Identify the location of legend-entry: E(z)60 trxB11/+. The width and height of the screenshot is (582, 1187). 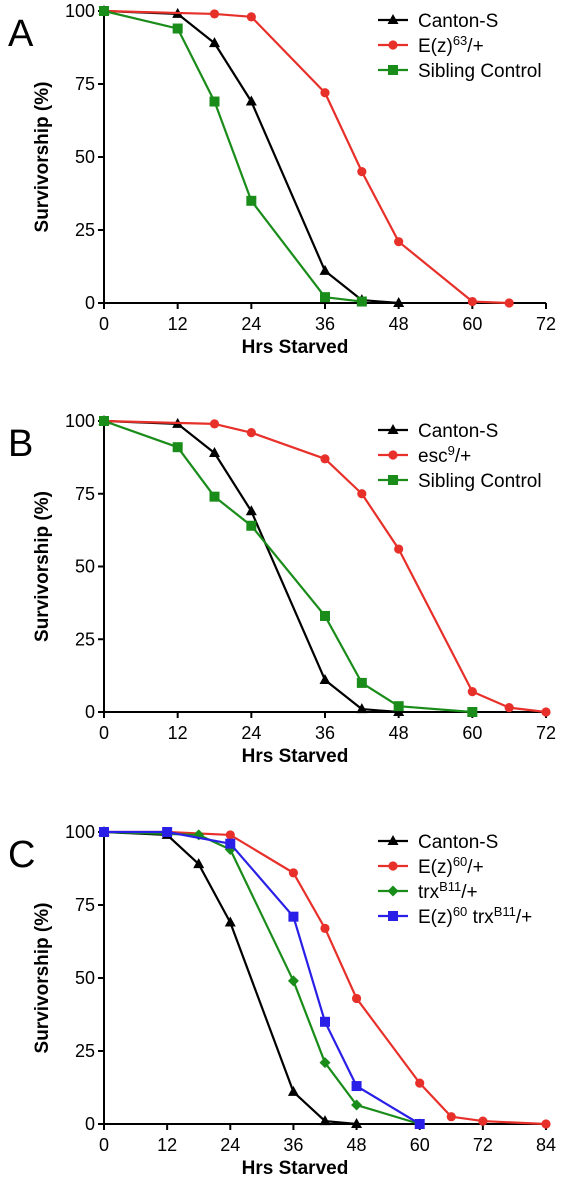
(455, 916).